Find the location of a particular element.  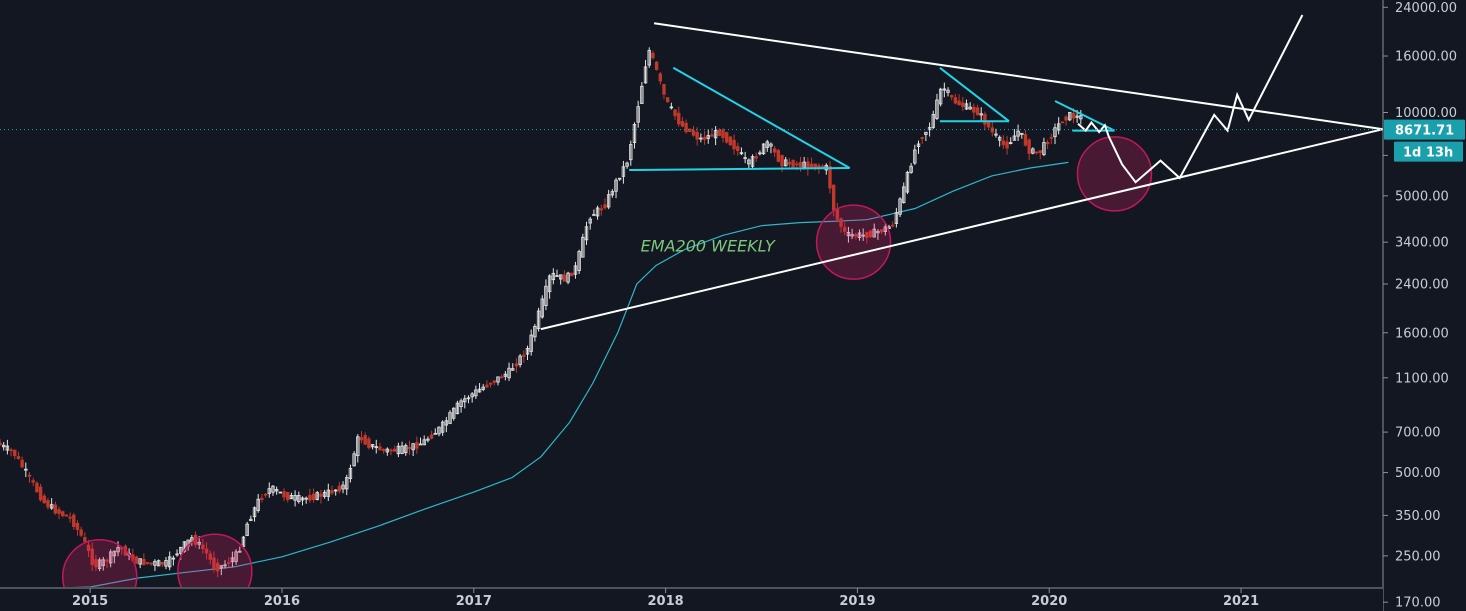

price-badges: 8671.71 1d 13h is located at coordinates (1424, 140).